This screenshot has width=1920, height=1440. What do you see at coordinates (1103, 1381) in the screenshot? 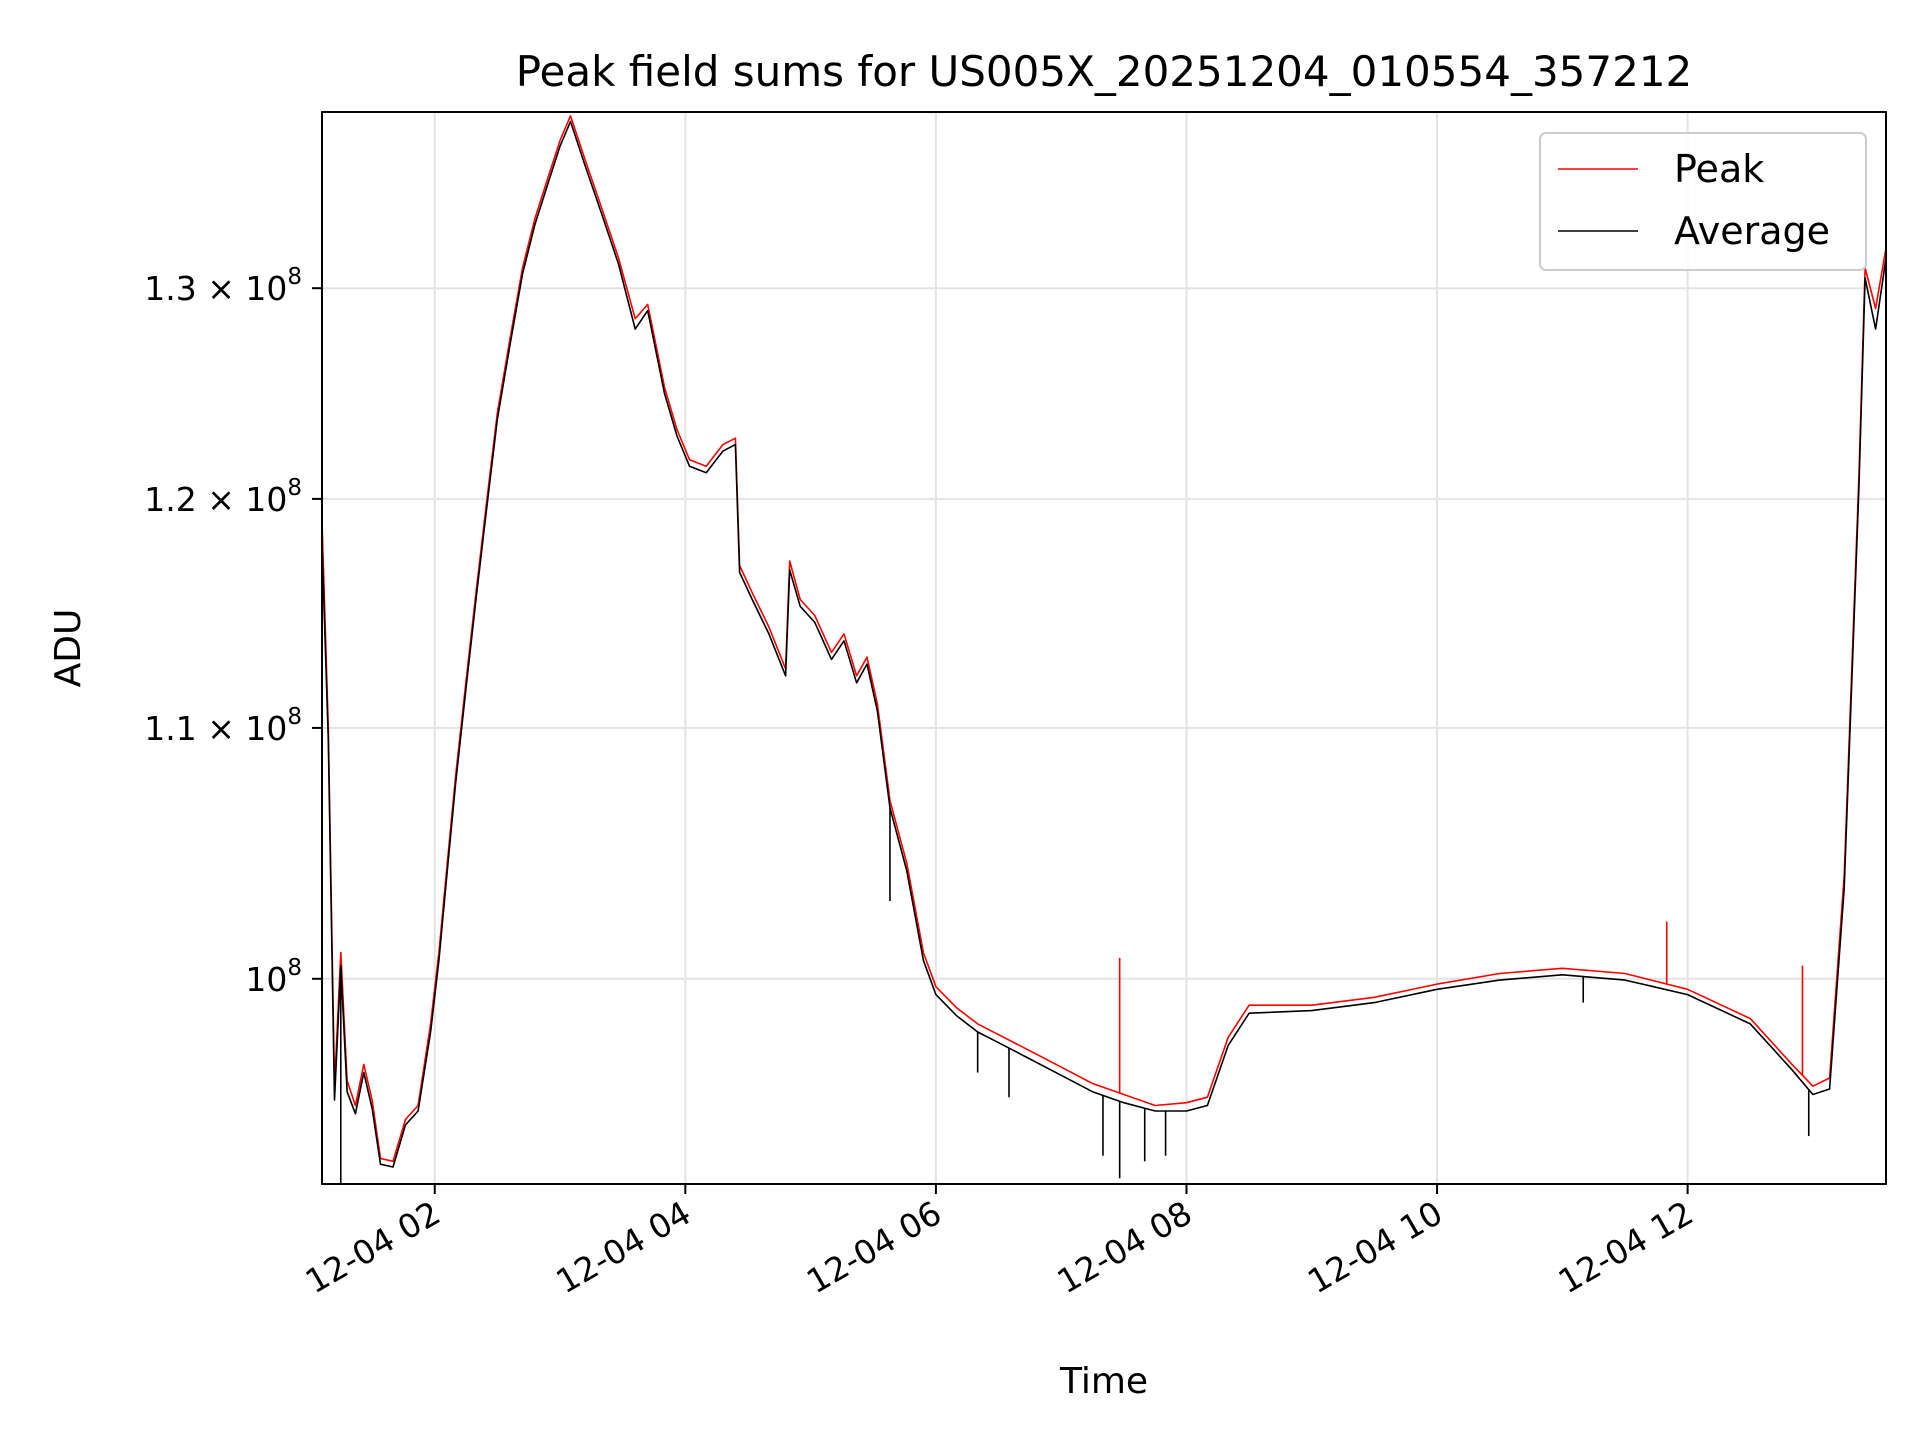
I see `x-axis-label: Time` at bounding box center [1103, 1381].